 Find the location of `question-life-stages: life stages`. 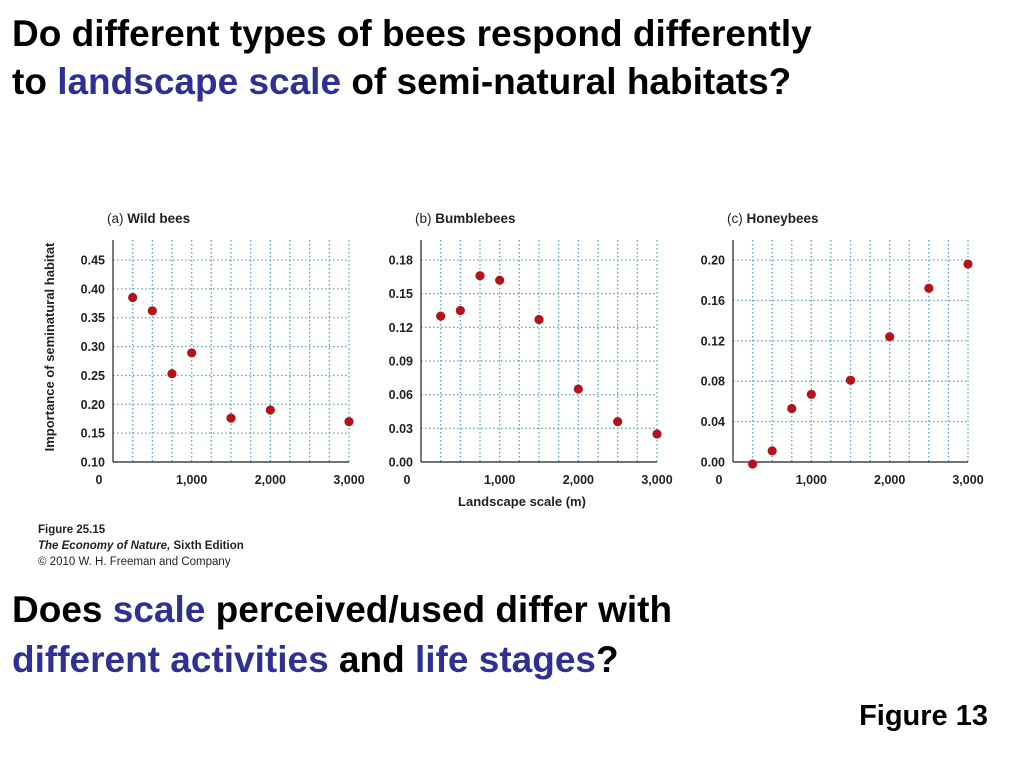

question-life-stages: life stages is located at coordinates (505, 659).